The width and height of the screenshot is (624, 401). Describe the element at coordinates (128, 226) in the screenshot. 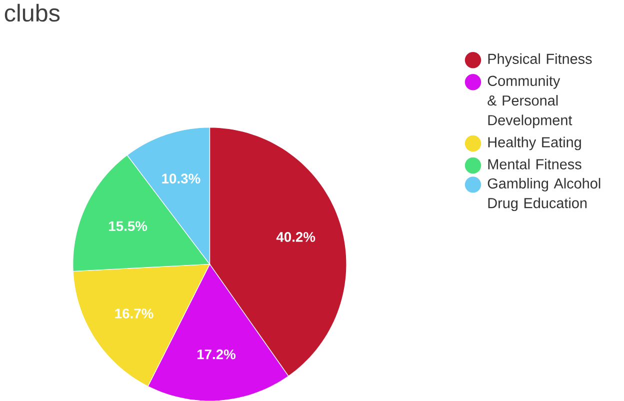

I see `data-label: 15.5%` at that location.